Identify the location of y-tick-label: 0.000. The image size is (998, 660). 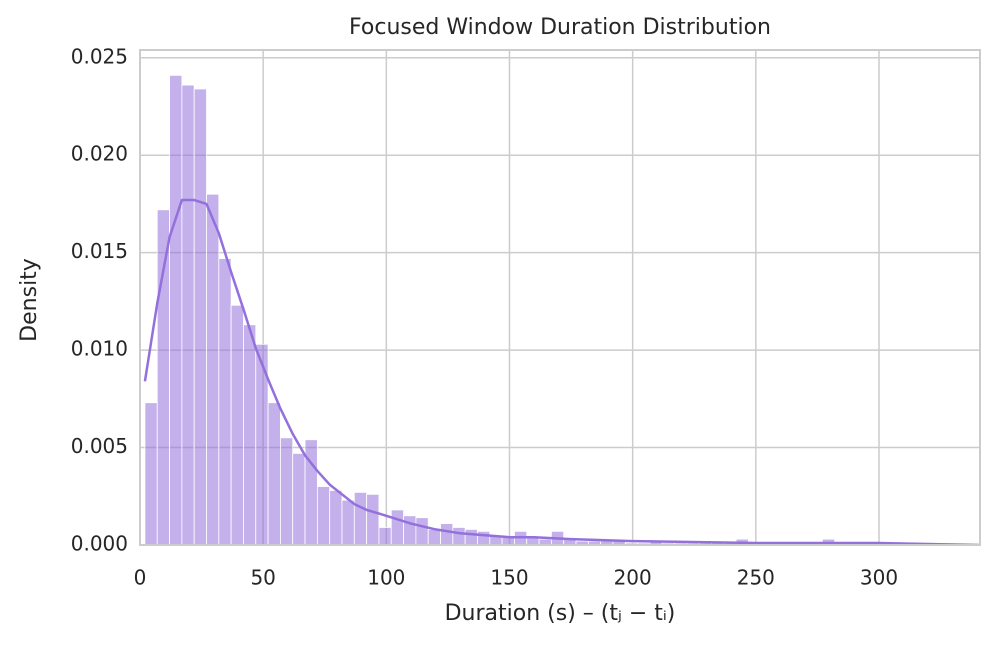
(99, 544).